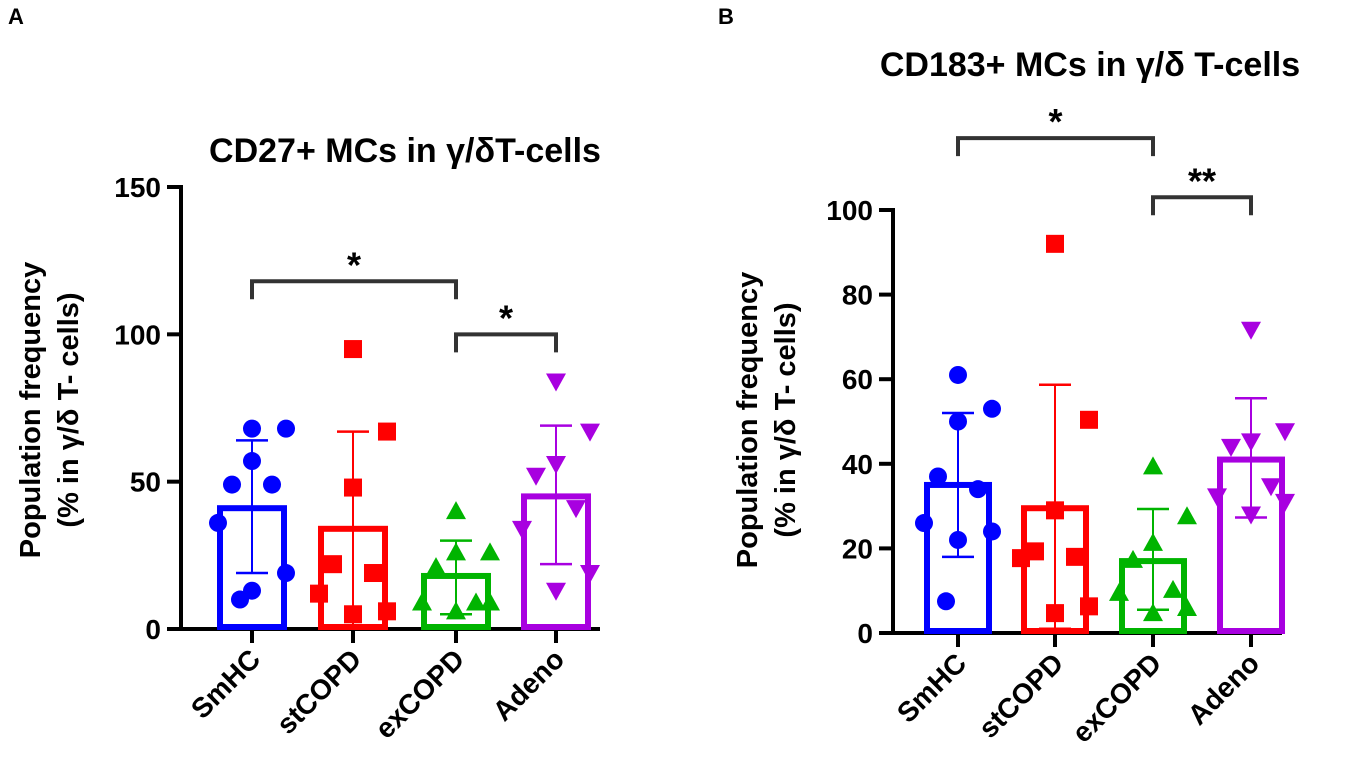 The height and width of the screenshot is (772, 1358). I want to click on y-tick-label: 80, so click(857, 295).